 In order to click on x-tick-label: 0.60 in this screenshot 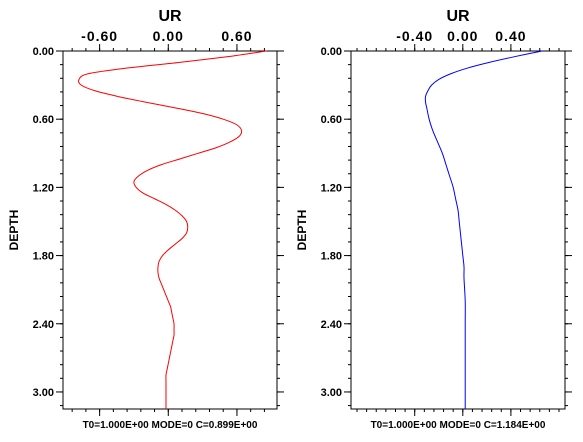, I will do `click(236, 36)`.